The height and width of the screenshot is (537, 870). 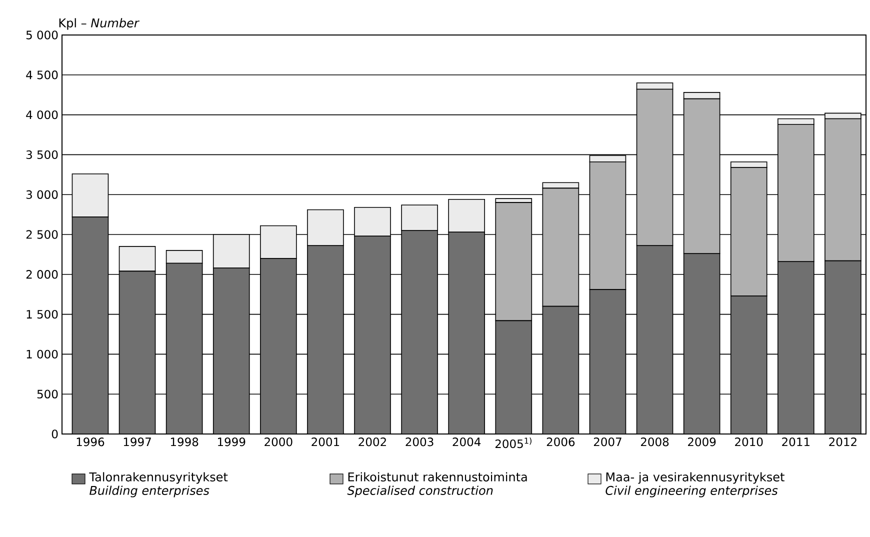 I want to click on x-tick-label: 1996, so click(x=90, y=442).